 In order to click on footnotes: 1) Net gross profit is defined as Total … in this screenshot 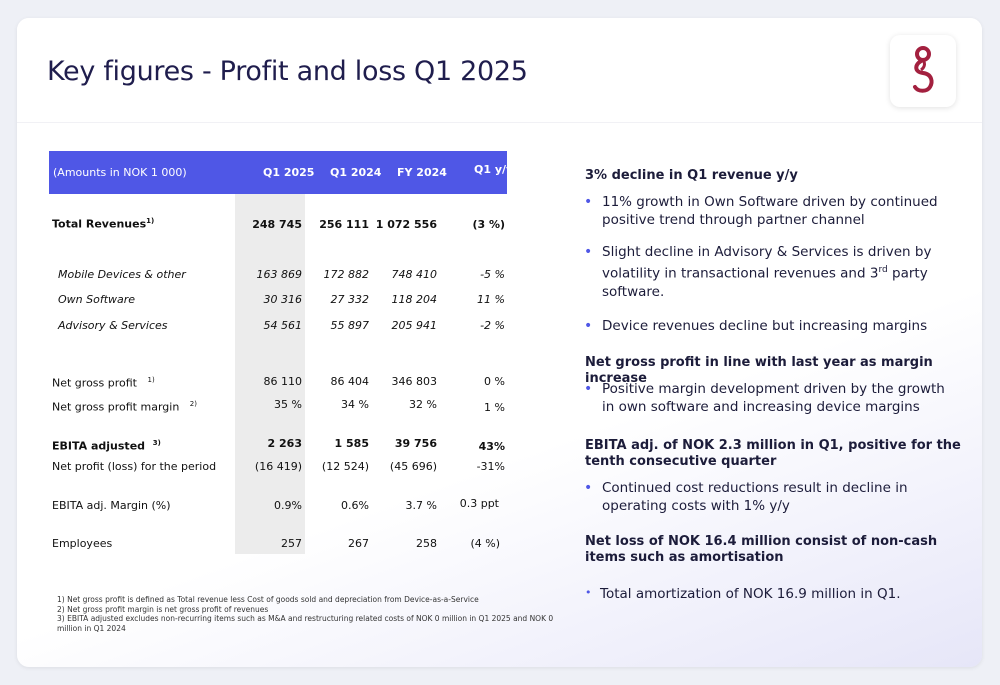, I will do `click(317, 614)`.